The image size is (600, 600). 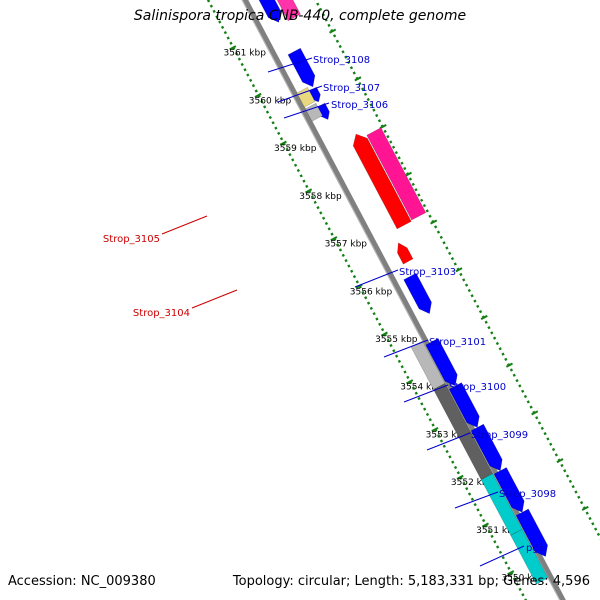 I want to click on gene-label-strop-3106: Strop_3106, so click(x=359, y=105).